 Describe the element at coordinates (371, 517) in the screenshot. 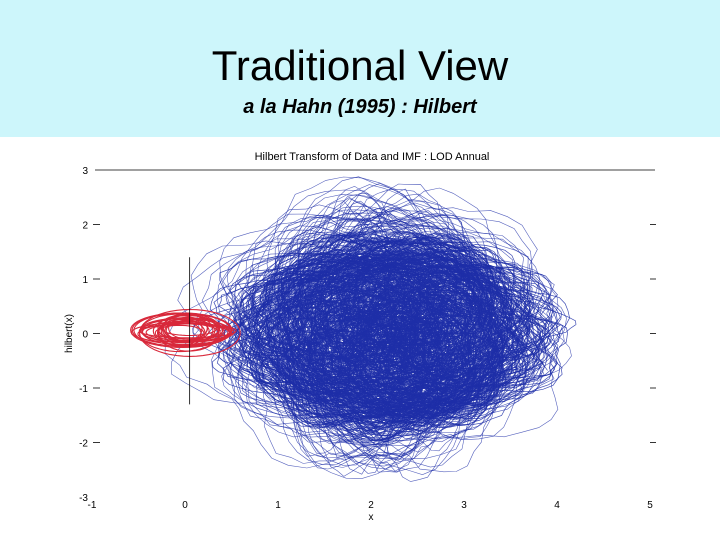

I see `x-axis-label: x` at that location.